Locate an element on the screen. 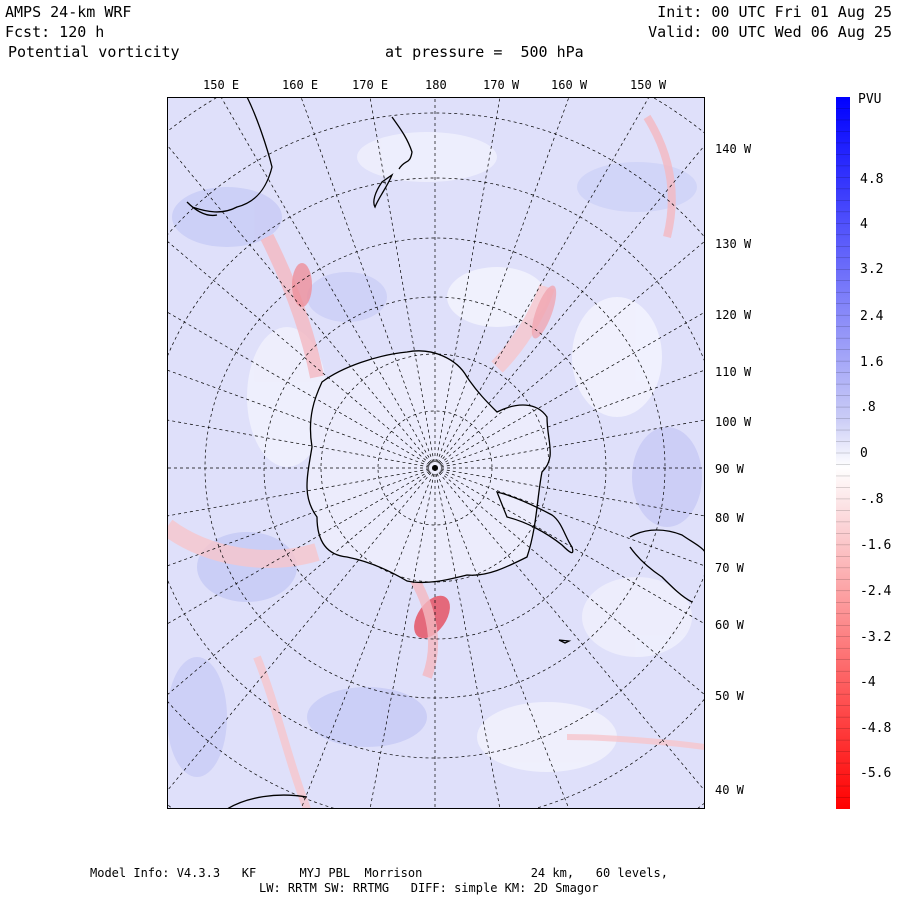 The image size is (900, 900). colorbar-tick: -4.8 is located at coordinates (876, 728).